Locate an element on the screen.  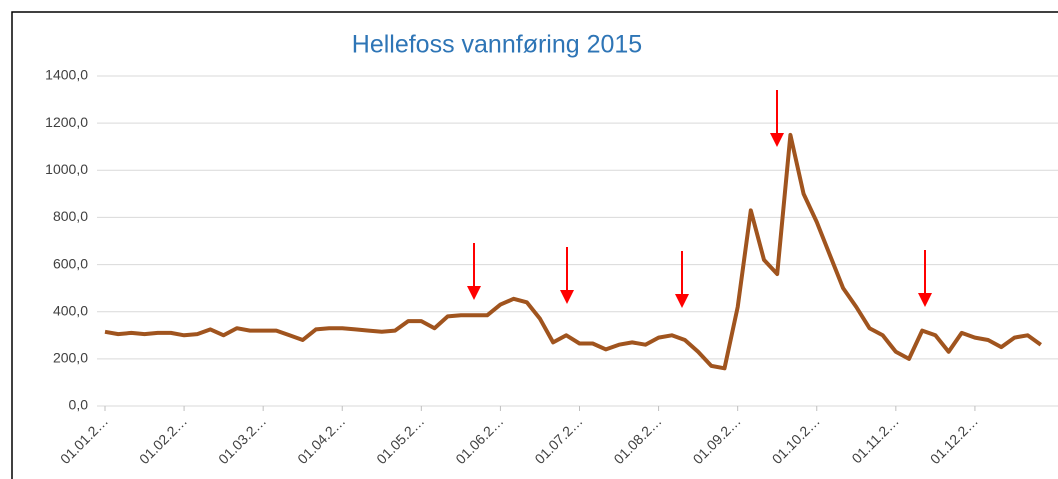
y-tick-label: 0,0 is located at coordinates (79, 405).